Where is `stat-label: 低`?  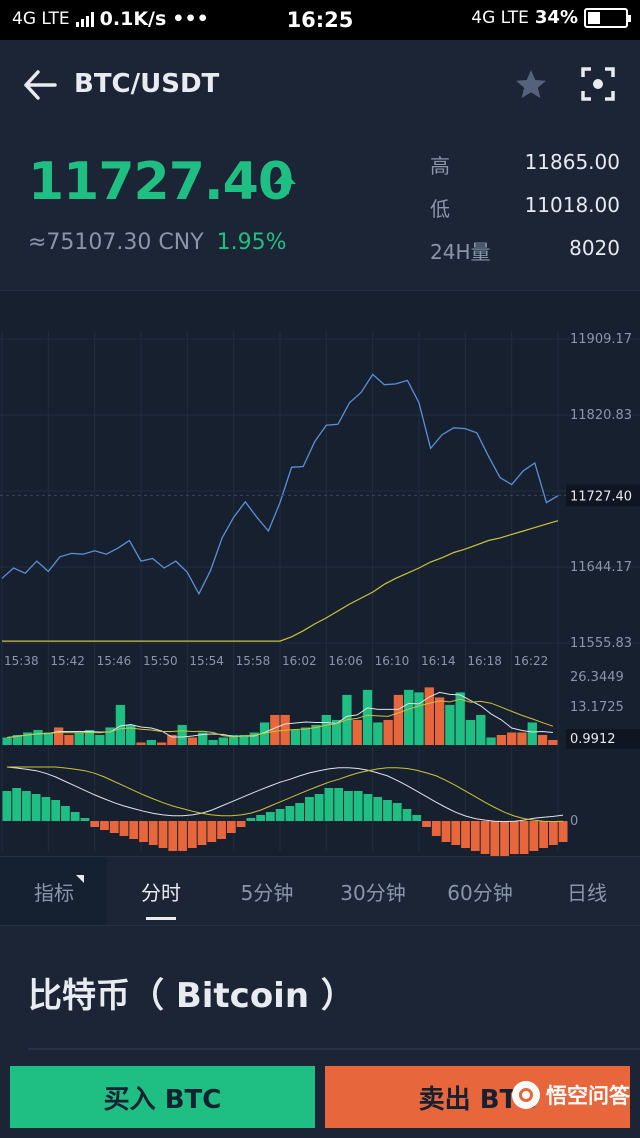
stat-label: 低 is located at coordinates (440, 209).